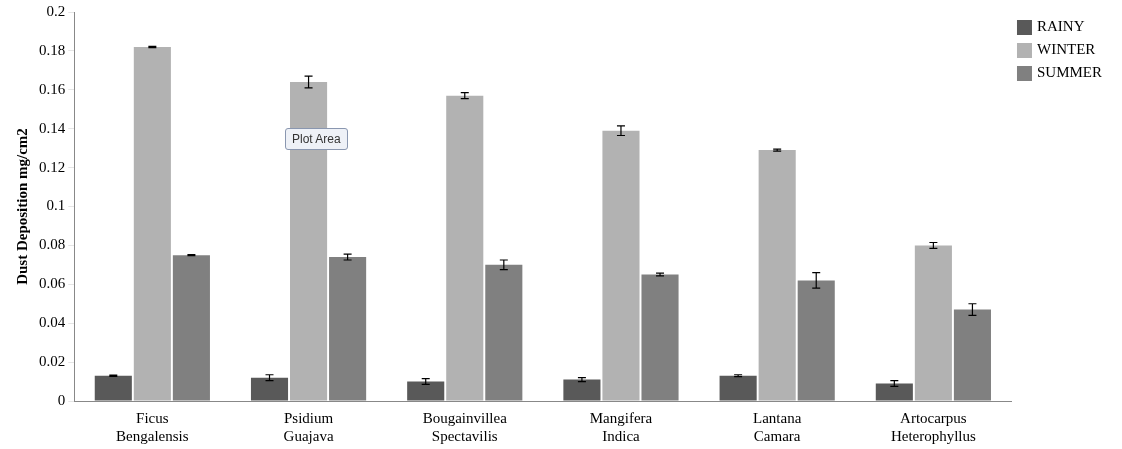 This screenshot has height=449, width=1122. I want to click on legend-label: RAINY, so click(1060, 26).